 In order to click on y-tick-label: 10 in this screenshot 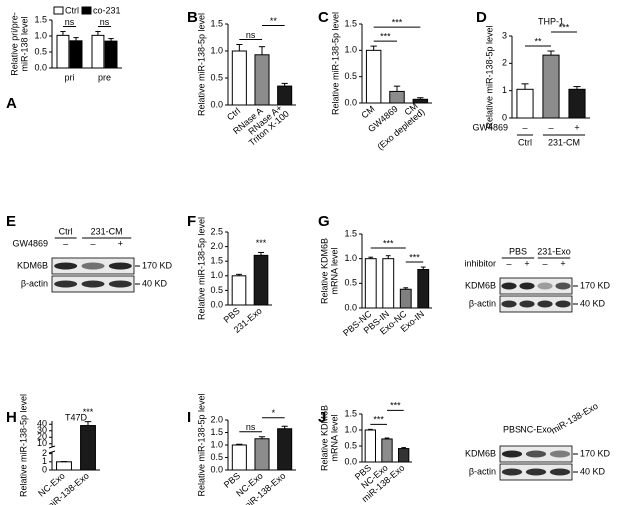, I will do `click(42, 443)`.